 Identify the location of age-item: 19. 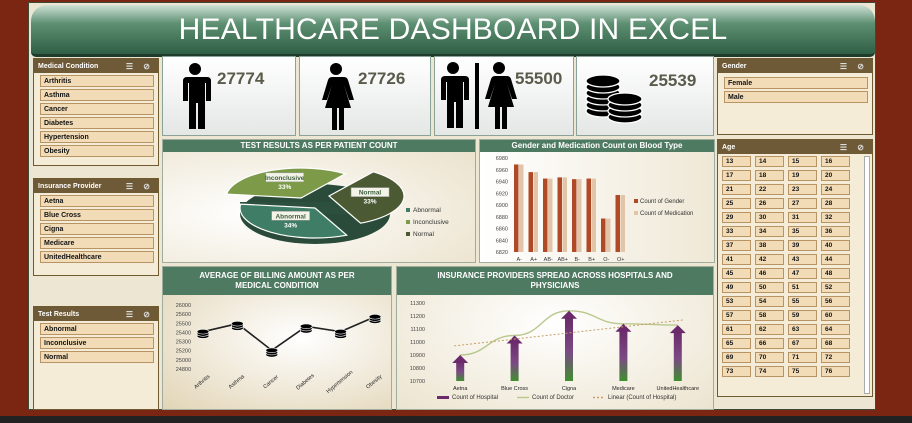
(802, 175).